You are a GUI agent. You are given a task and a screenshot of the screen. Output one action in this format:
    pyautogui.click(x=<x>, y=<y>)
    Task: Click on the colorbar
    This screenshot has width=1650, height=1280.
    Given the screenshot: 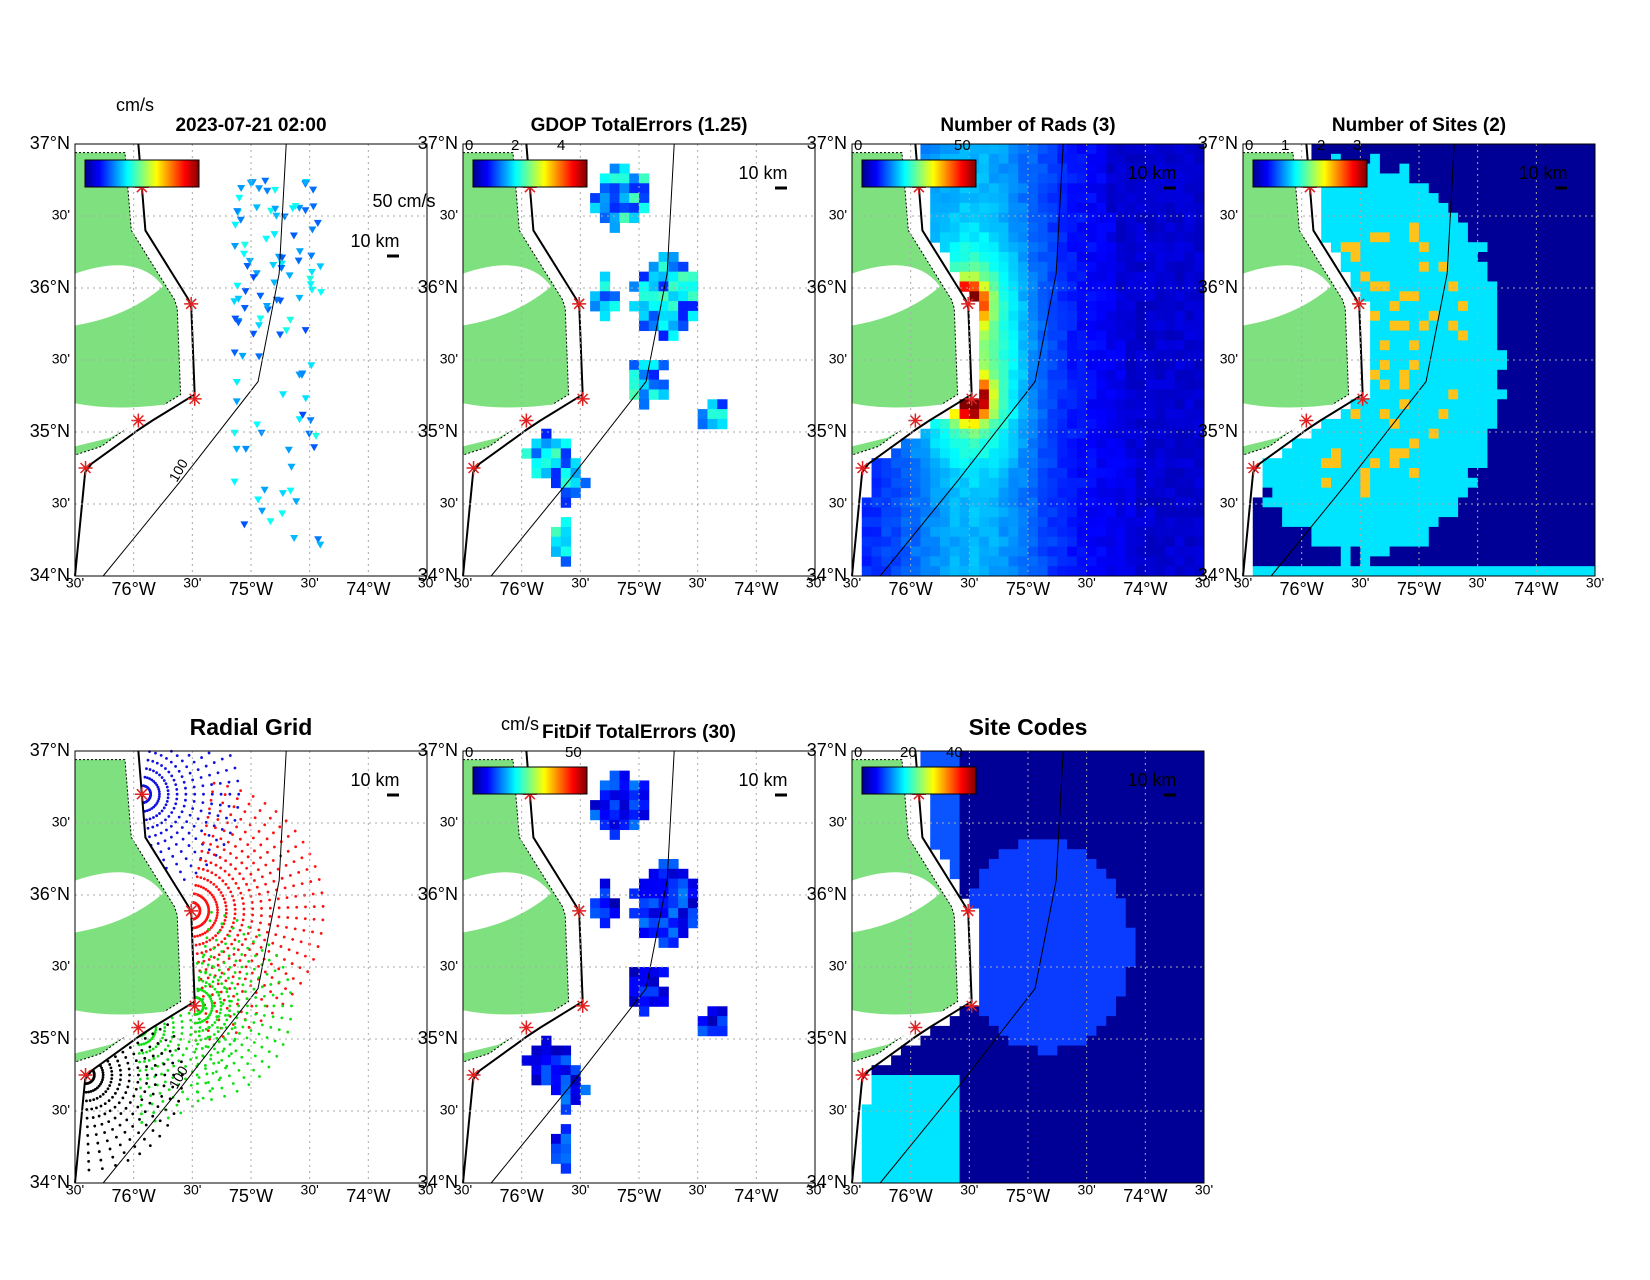 What is the action you would take?
    pyautogui.click(x=530, y=780)
    